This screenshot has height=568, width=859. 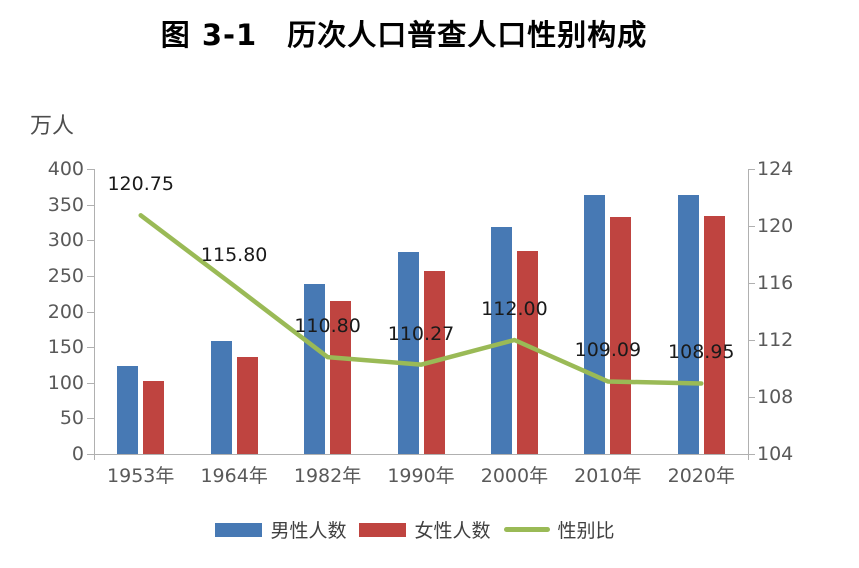 I want to click on right-axis-tick-label: 120, so click(x=775, y=226).